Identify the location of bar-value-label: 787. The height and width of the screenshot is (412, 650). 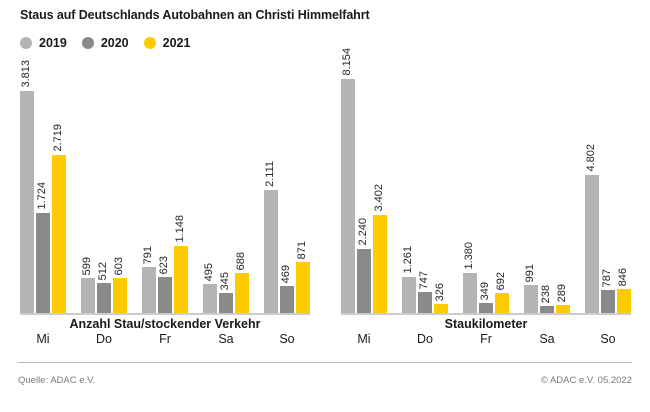
(607, 277).